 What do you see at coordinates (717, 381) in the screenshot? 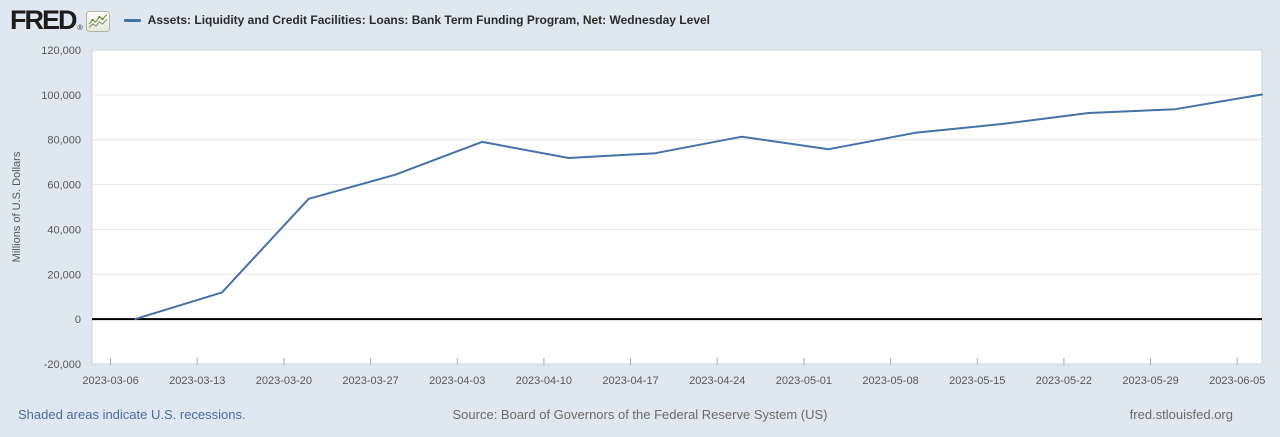
I see `x-tick-label: 2023-04-24` at bounding box center [717, 381].